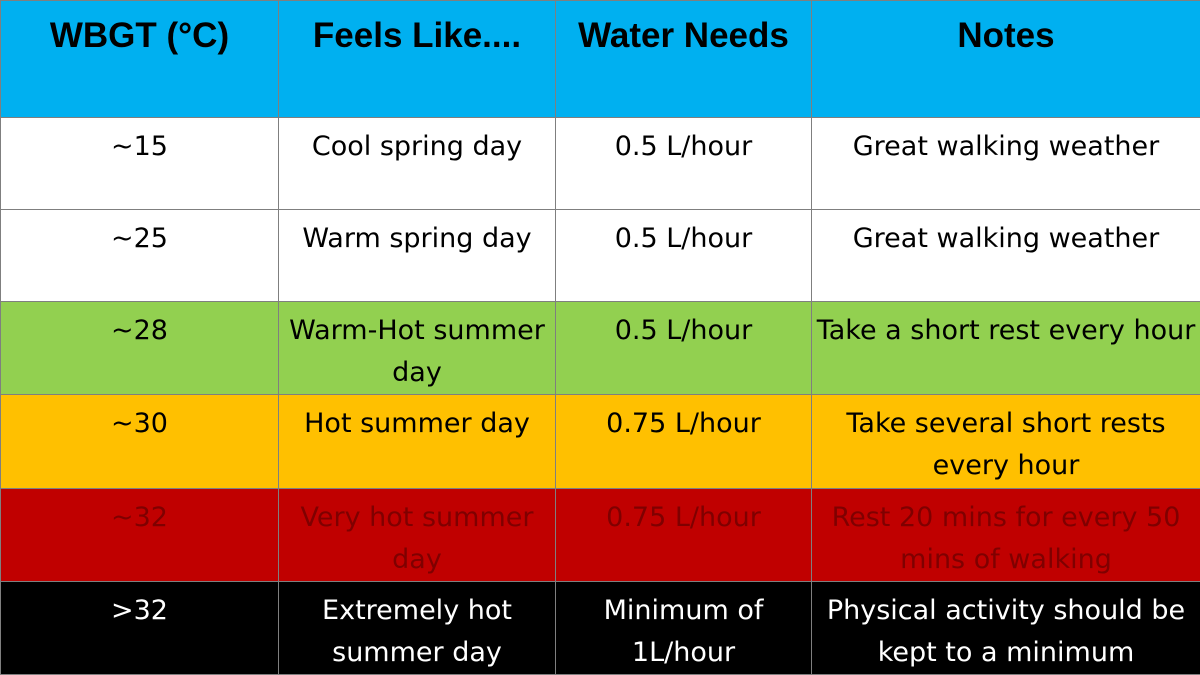 The height and width of the screenshot is (675, 1200). Describe the element at coordinates (139, 256) in the screenshot. I see `cell-wbgt: ~25` at that location.